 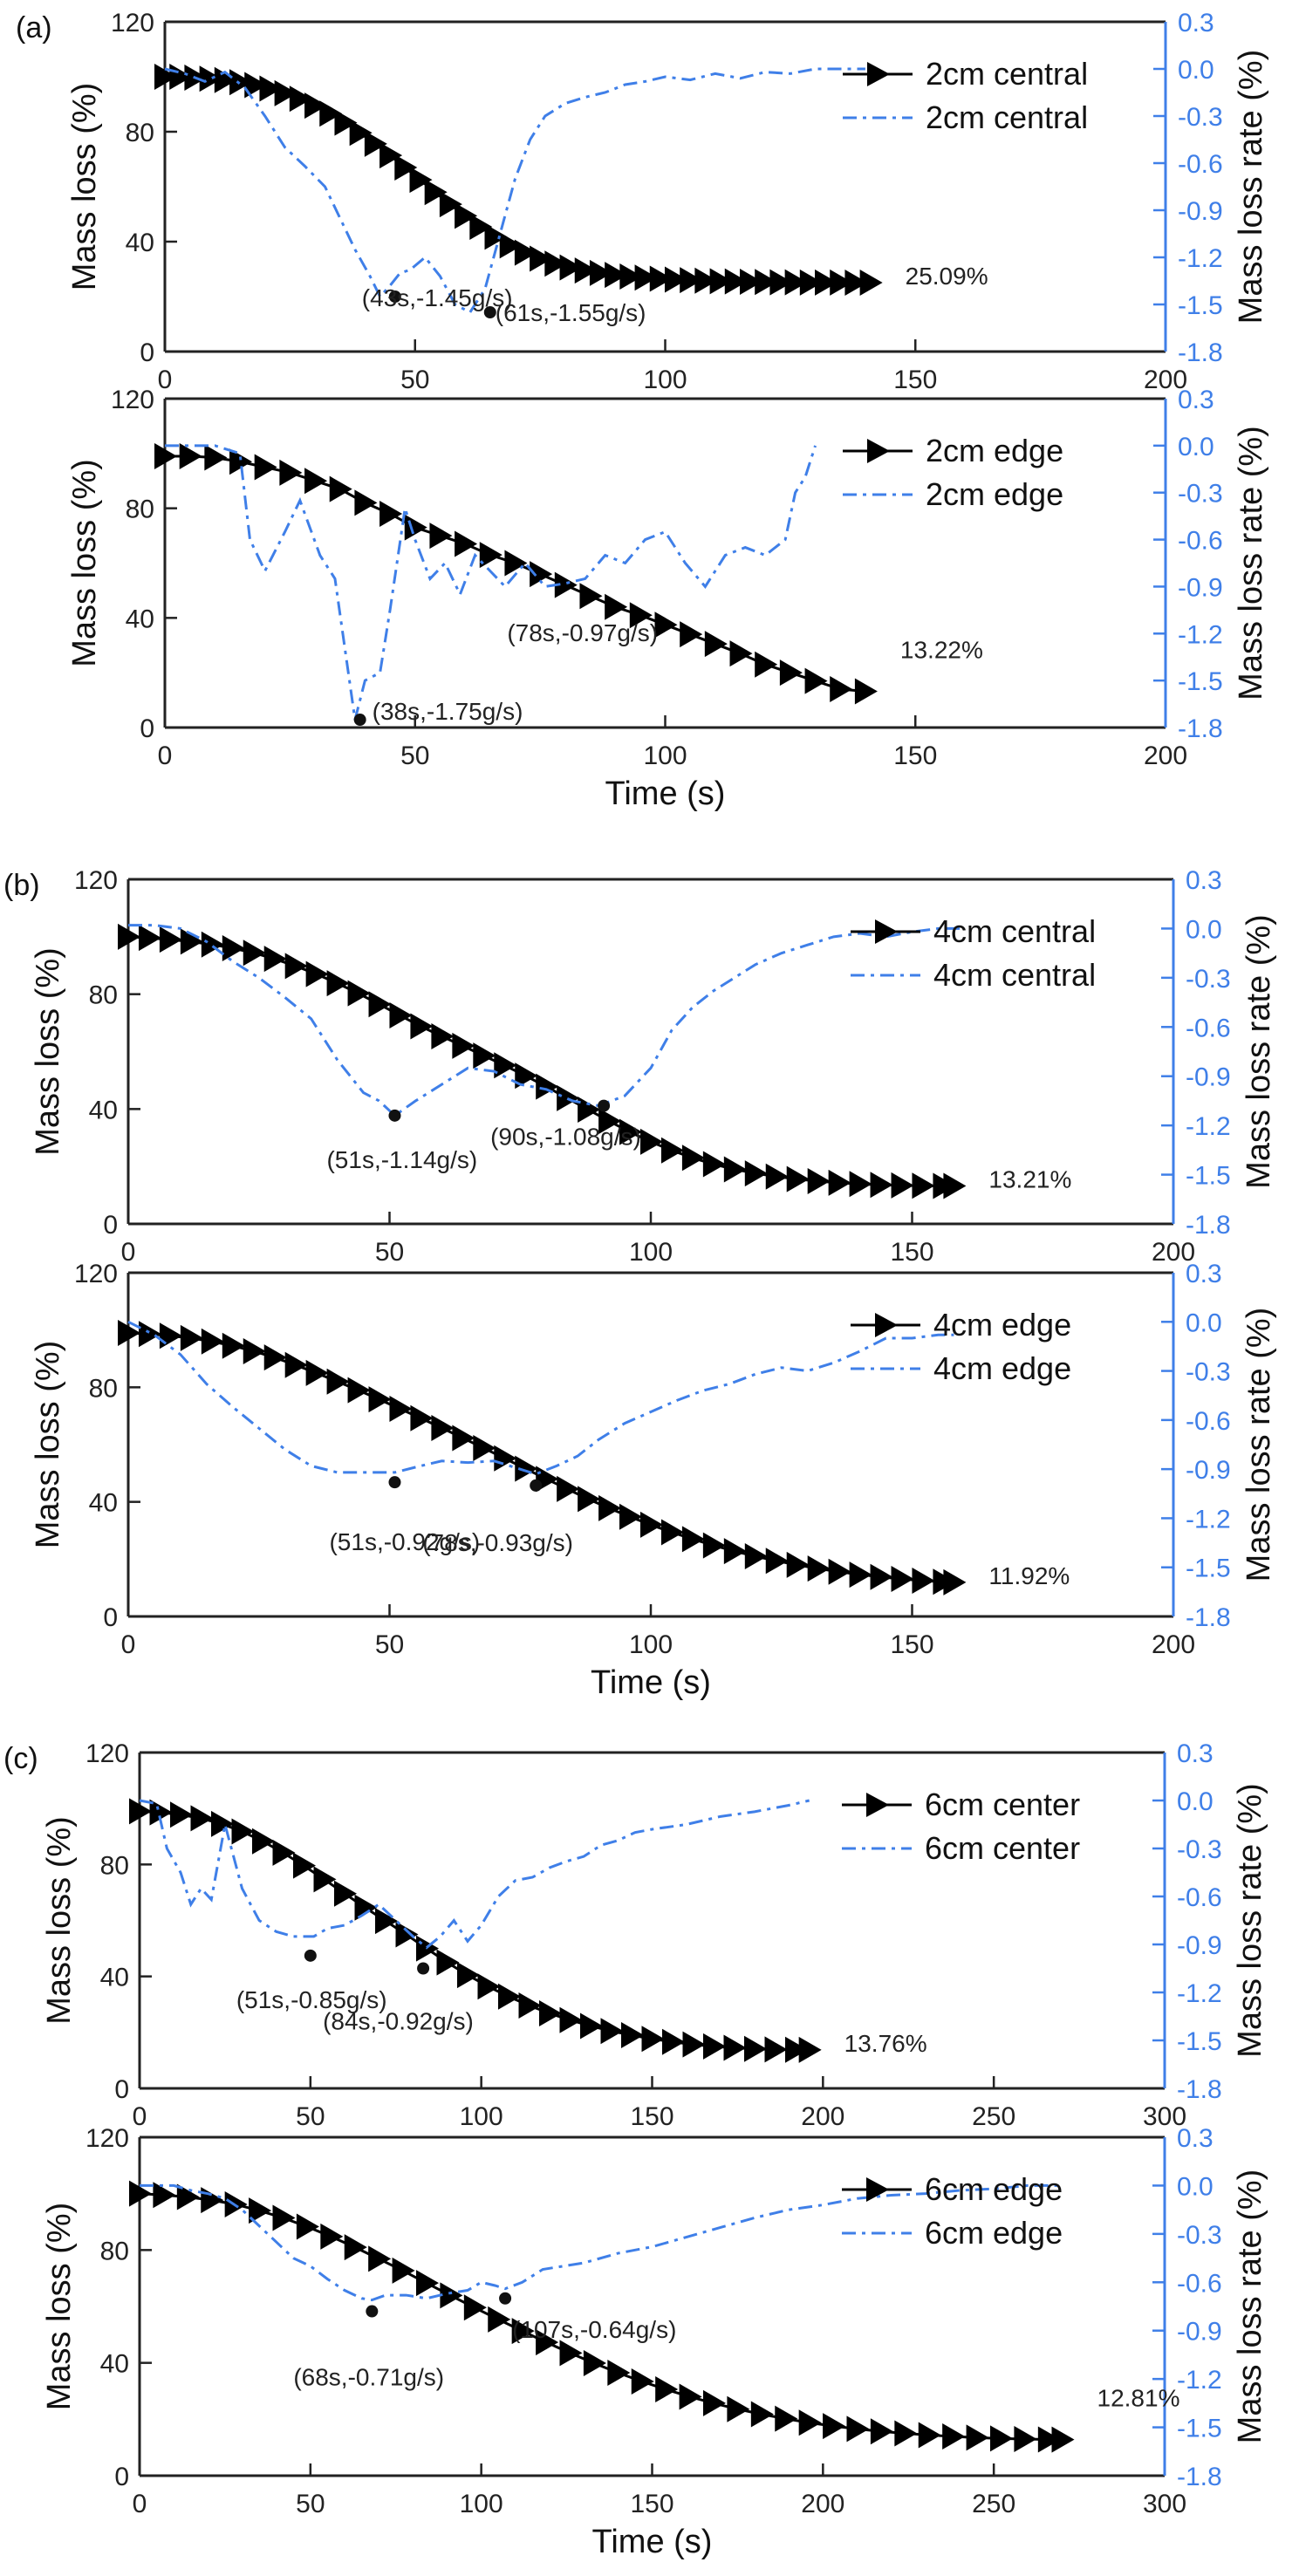 What do you see at coordinates (398, 2021) in the screenshot?
I see `peak-annotation: (84s,-0.92g/s)` at bounding box center [398, 2021].